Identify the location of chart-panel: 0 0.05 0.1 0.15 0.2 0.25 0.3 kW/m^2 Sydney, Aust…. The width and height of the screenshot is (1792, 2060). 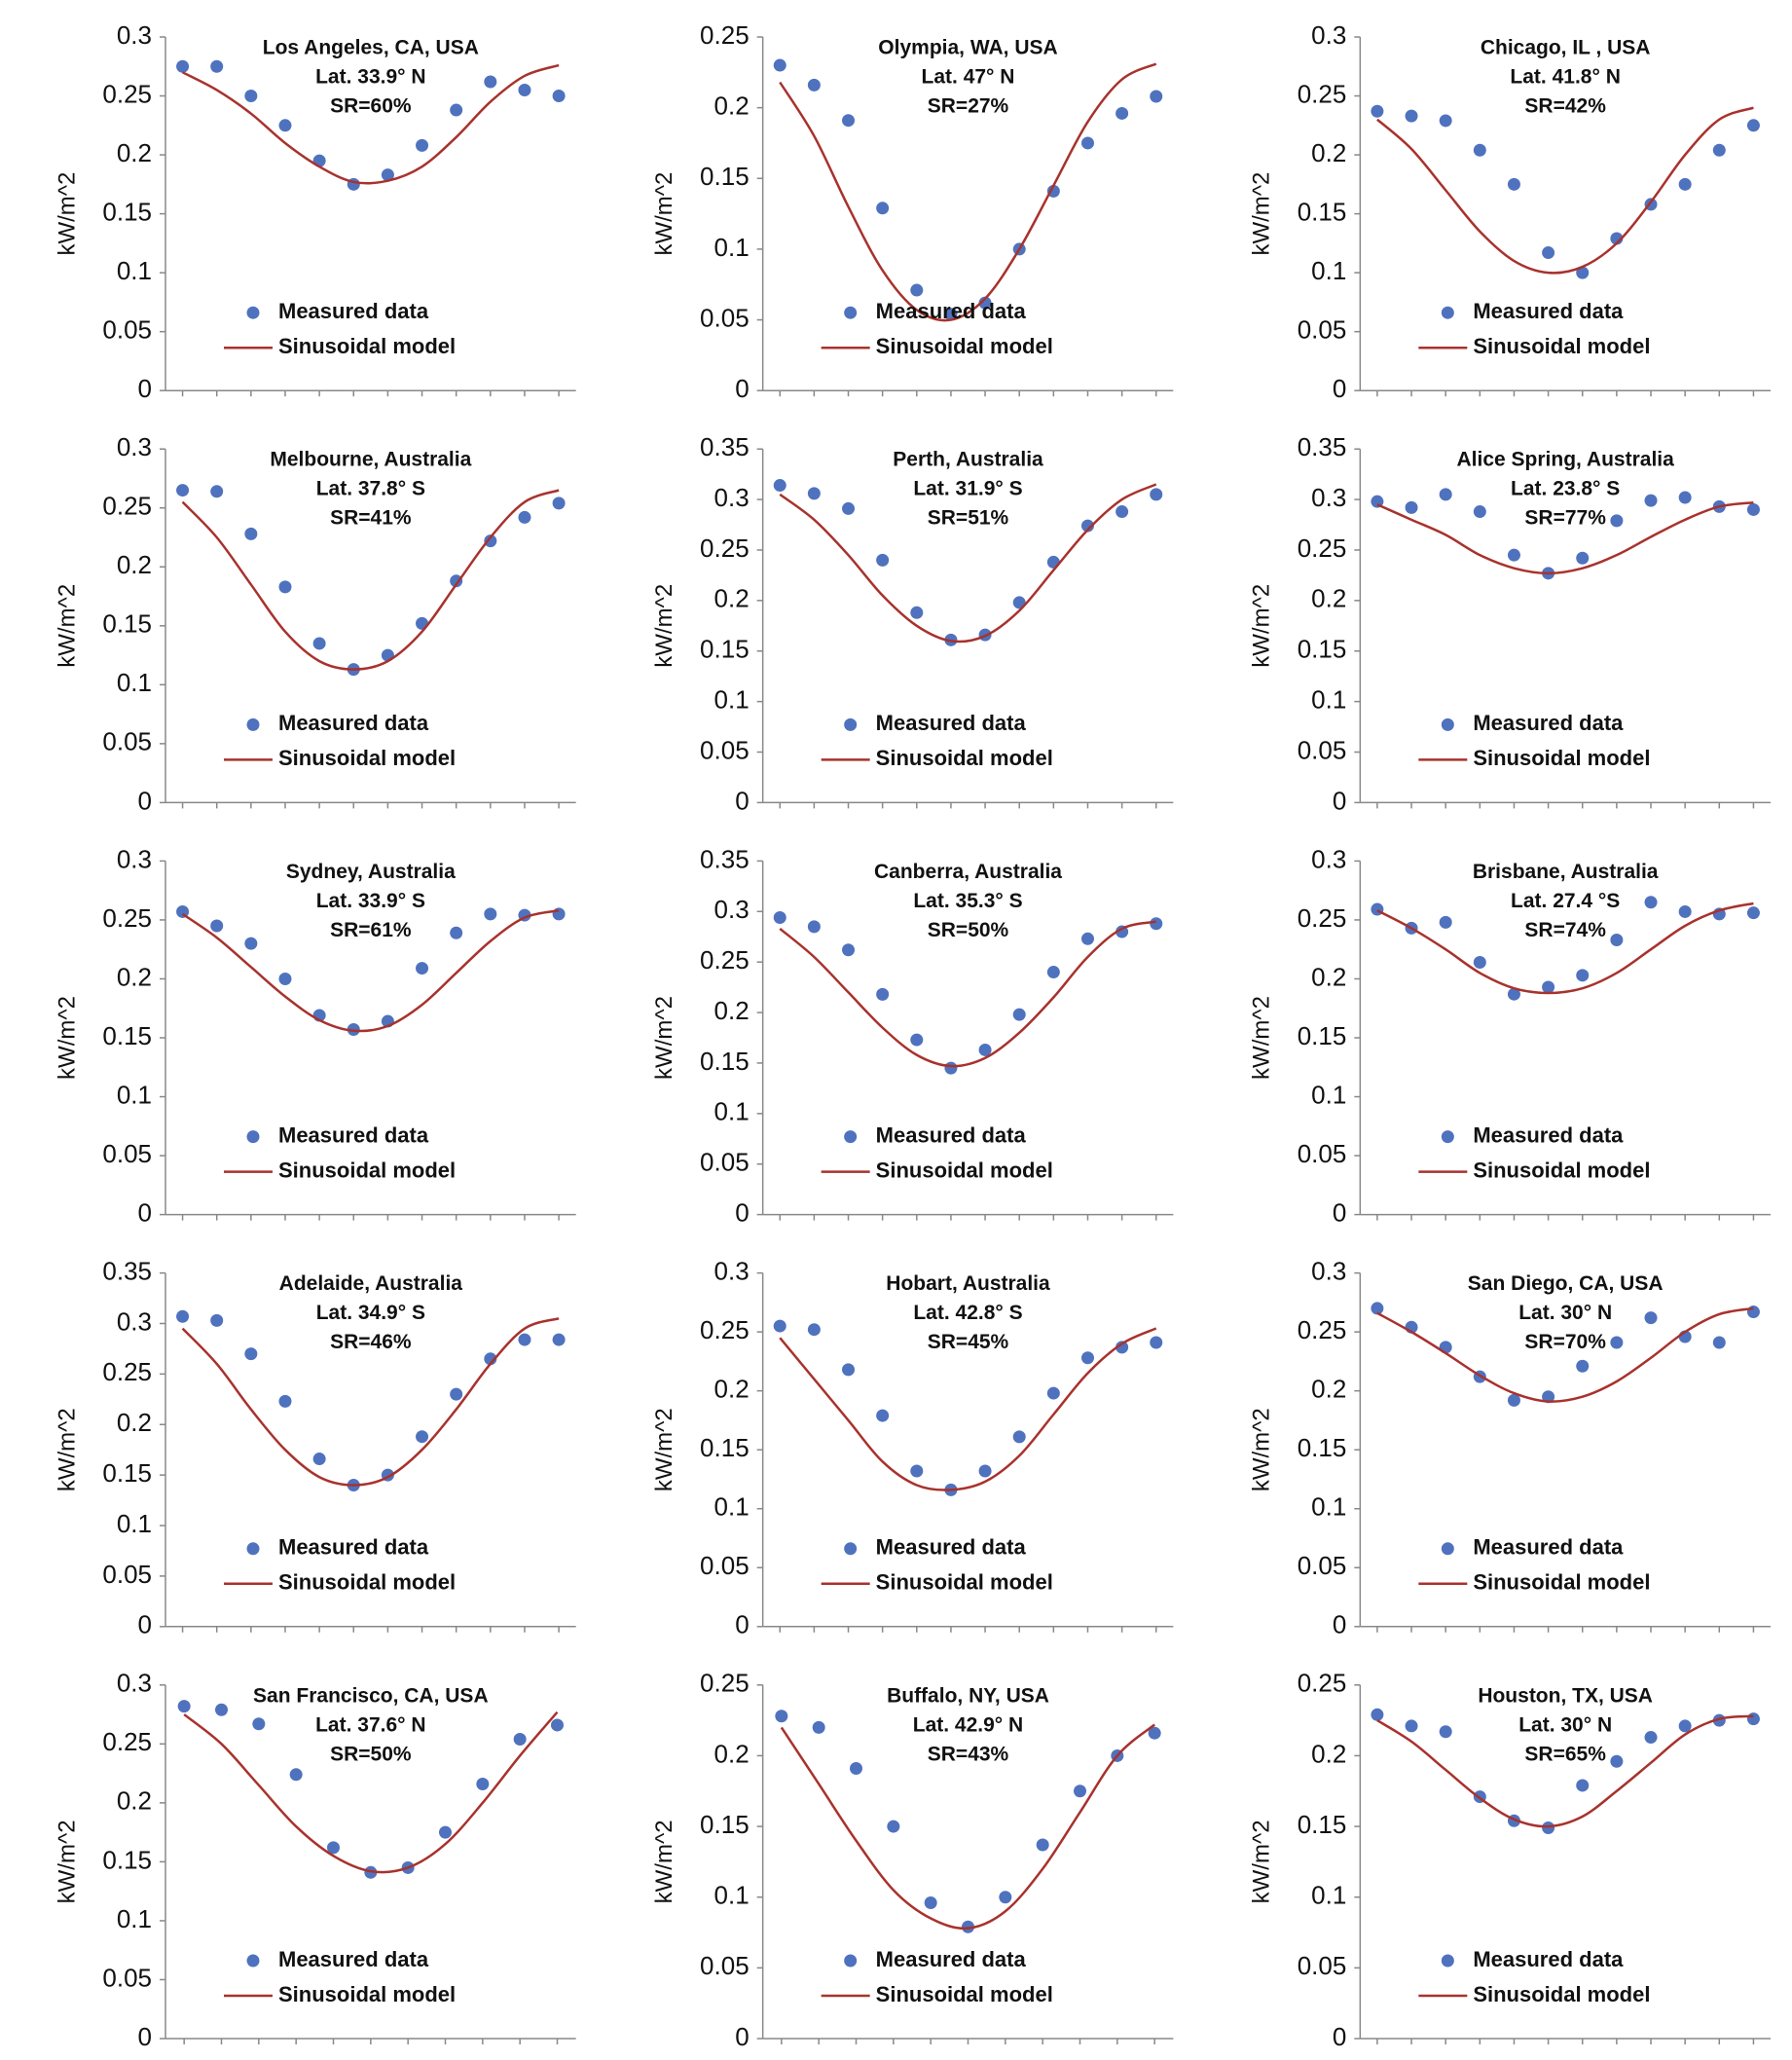
(315, 1035).